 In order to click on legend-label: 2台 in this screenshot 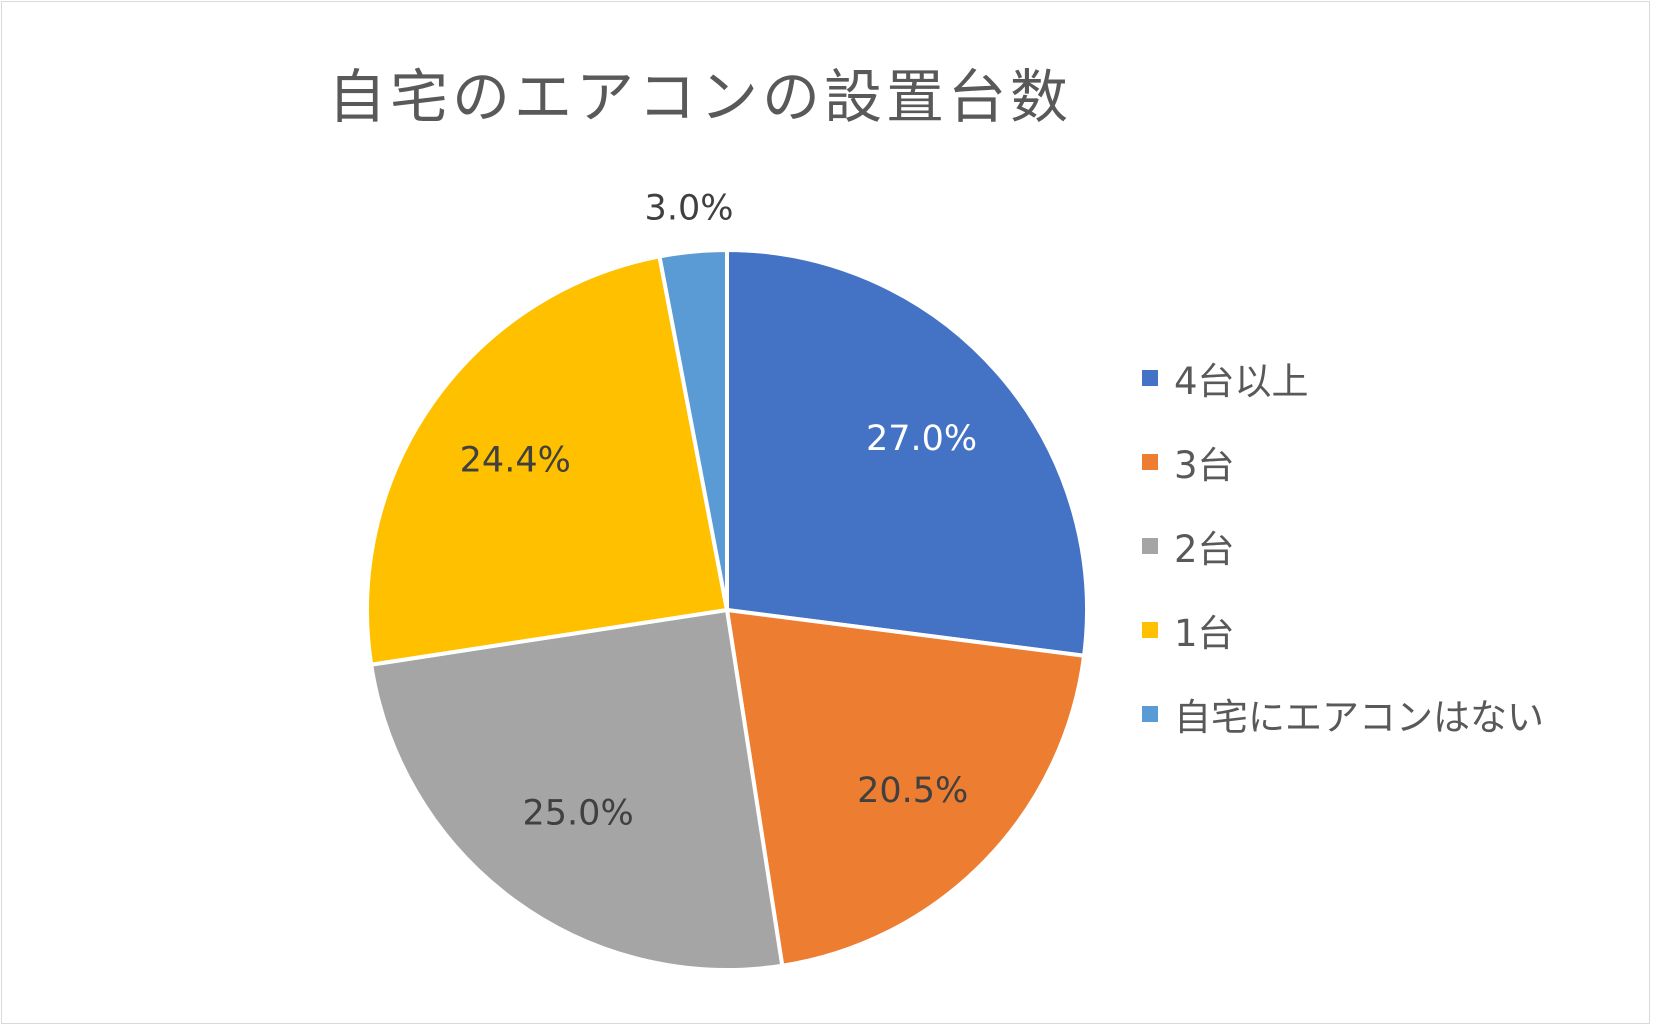, I will do `click(1204, 549)`.